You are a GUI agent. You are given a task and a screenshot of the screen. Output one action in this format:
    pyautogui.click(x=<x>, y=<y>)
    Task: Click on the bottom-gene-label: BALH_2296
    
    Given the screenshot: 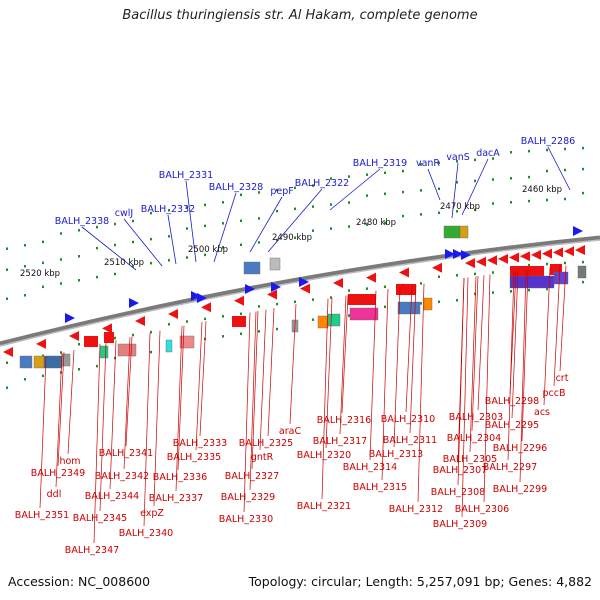 What is the action you would take?
    pyautogui.click(x=520, y=448)
    